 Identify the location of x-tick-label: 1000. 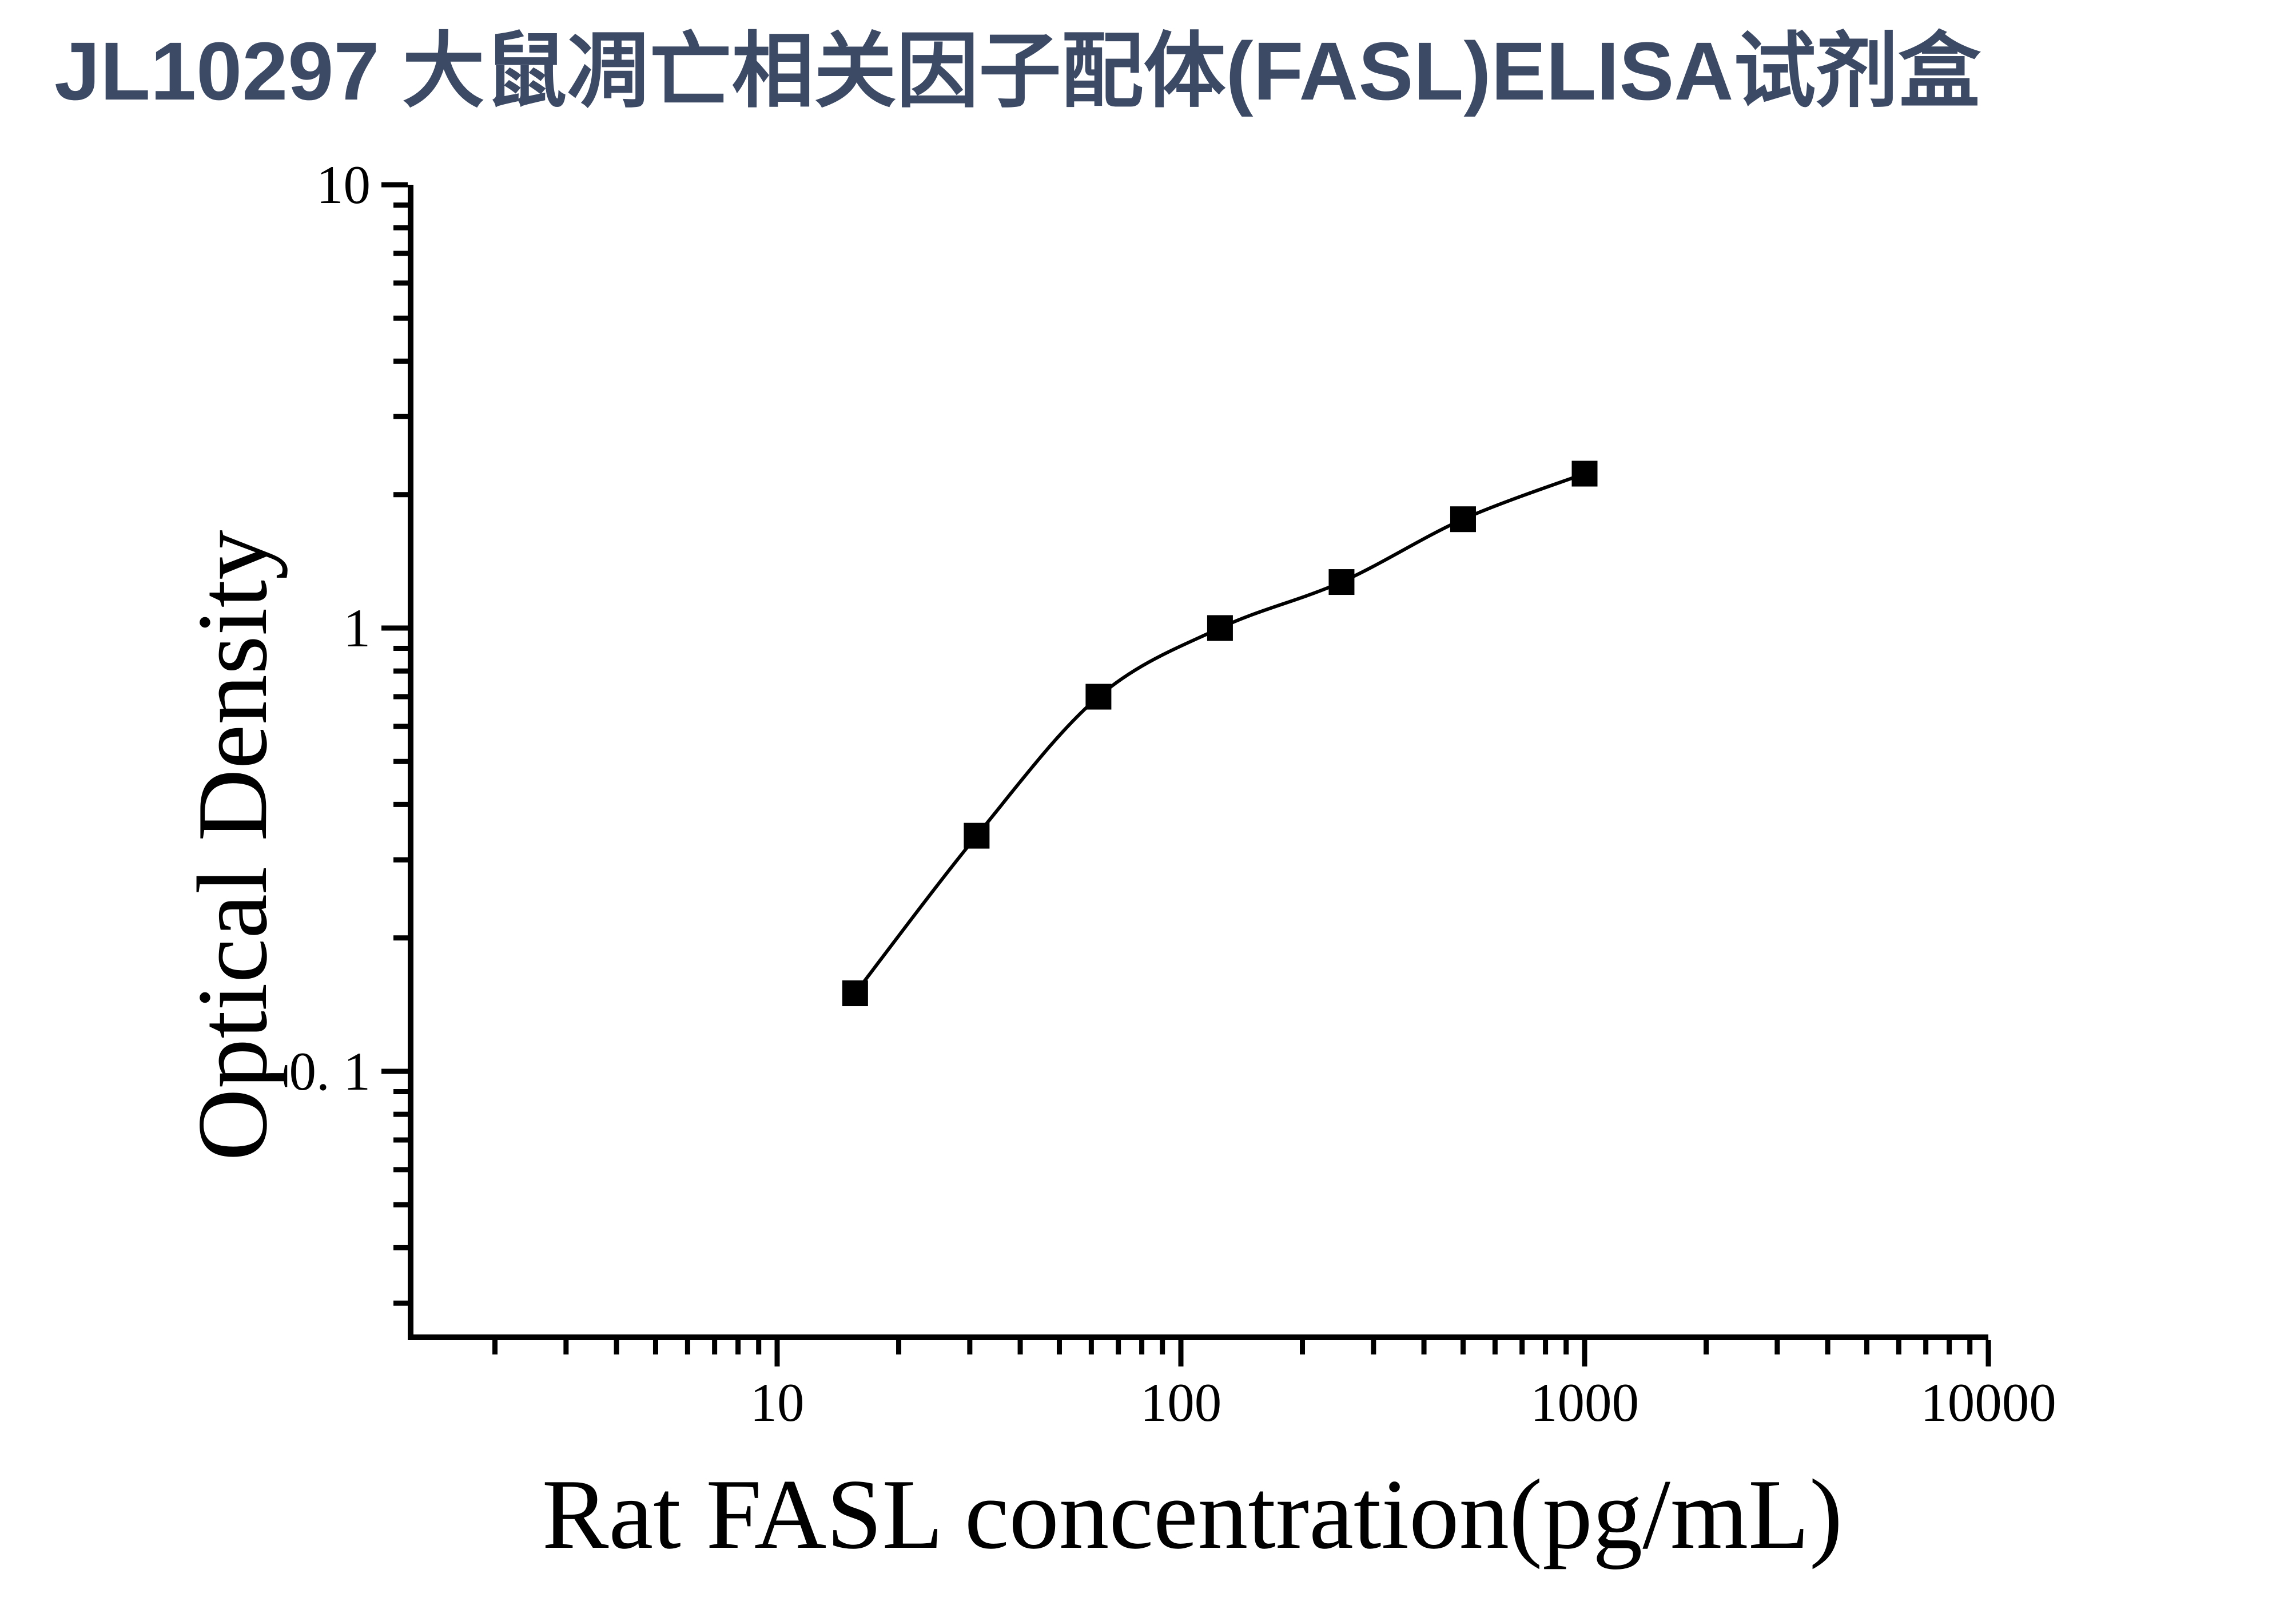
(1585, 1402).